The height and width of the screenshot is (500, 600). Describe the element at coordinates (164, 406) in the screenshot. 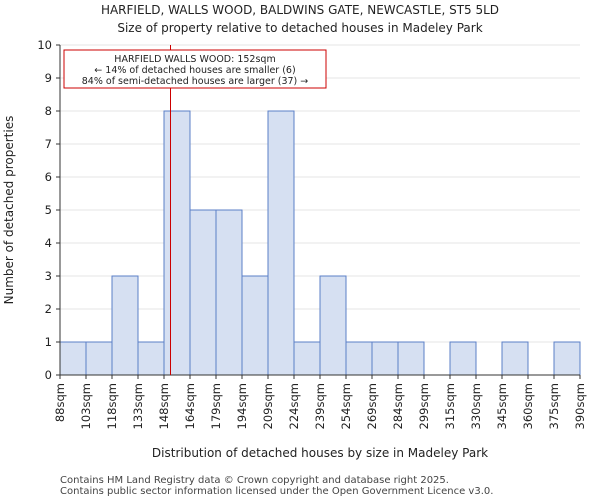

I see `x-tick-label: 148sqm` at that location.